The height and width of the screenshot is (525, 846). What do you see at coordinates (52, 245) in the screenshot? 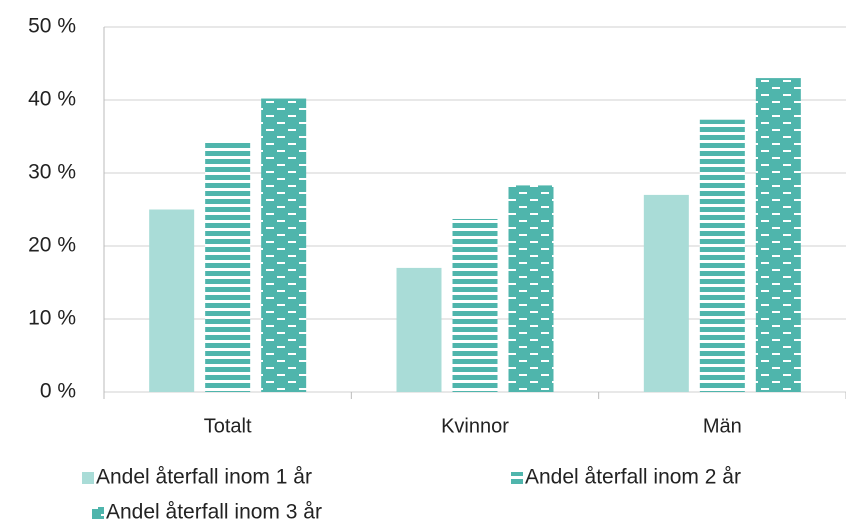
I see `y-tick-label: 20 %` at bounding box center [52, 245].